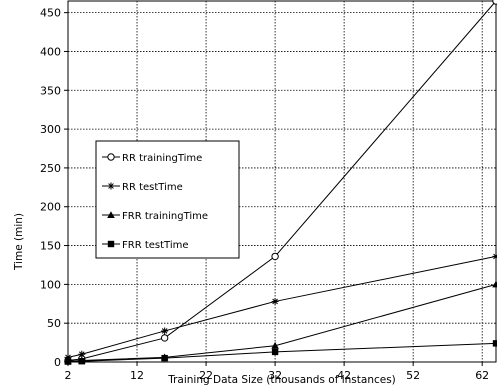  Describe the element at coordinates (162, 158) in the screenshot. I see `legend-label: RR trainingTime` at that location.